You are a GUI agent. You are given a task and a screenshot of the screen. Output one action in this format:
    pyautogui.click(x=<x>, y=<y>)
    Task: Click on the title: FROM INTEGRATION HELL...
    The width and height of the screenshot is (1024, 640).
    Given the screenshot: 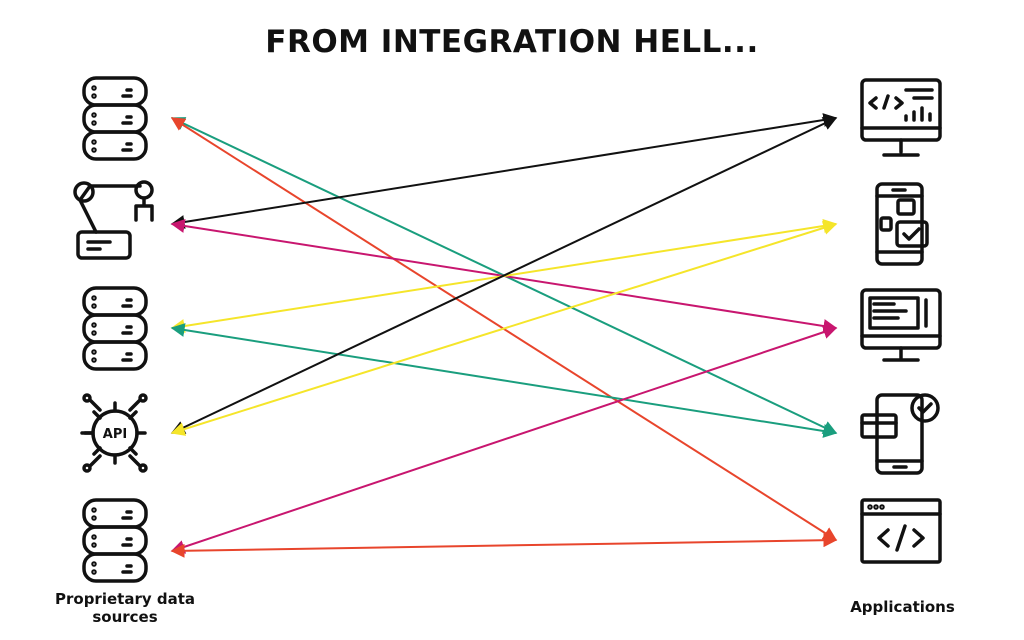 What is the action you would take?
    pyautogui.click(x=512, y=42)
    